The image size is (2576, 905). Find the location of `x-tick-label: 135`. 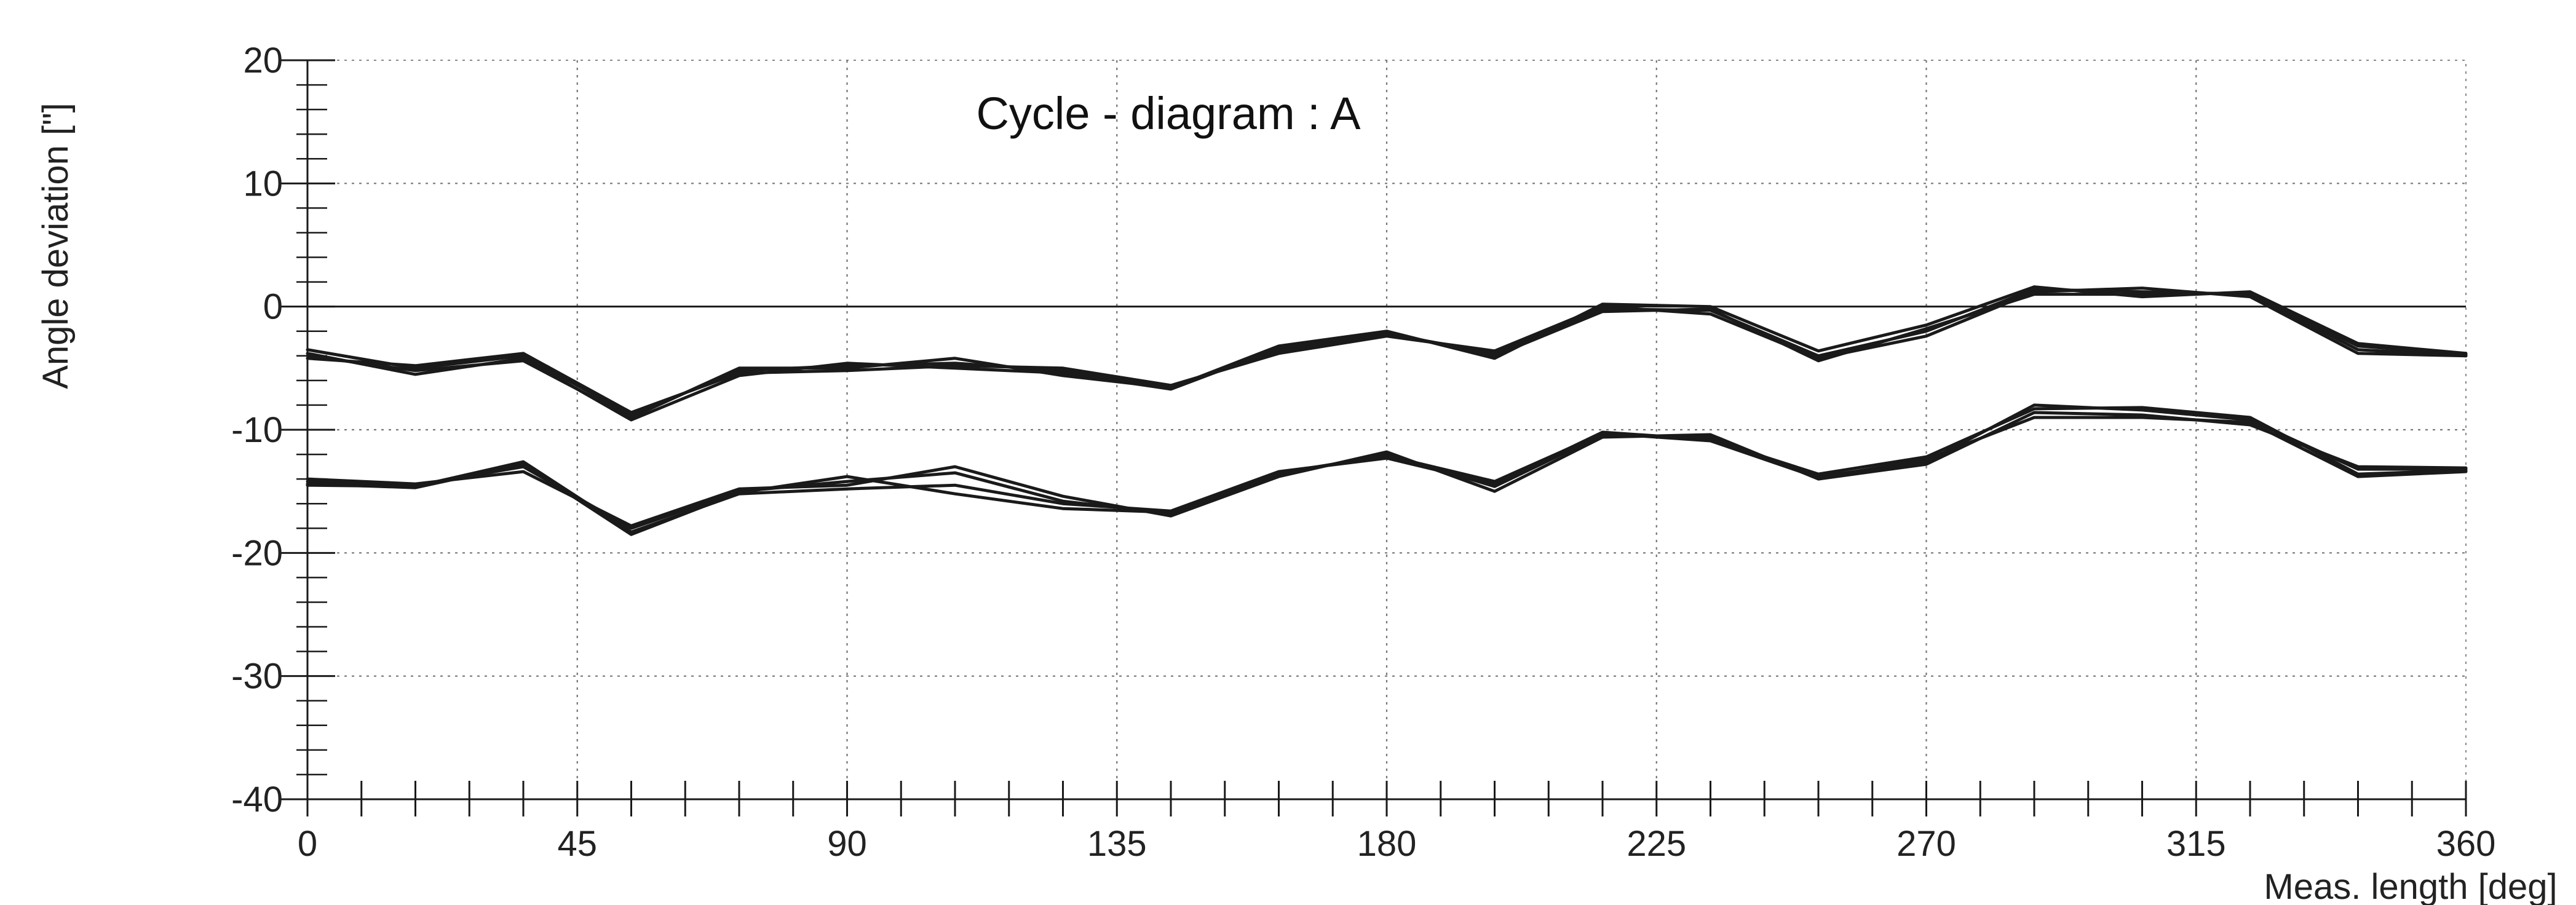

x-tick-label: 135 is located at coordinates (1117, 844).